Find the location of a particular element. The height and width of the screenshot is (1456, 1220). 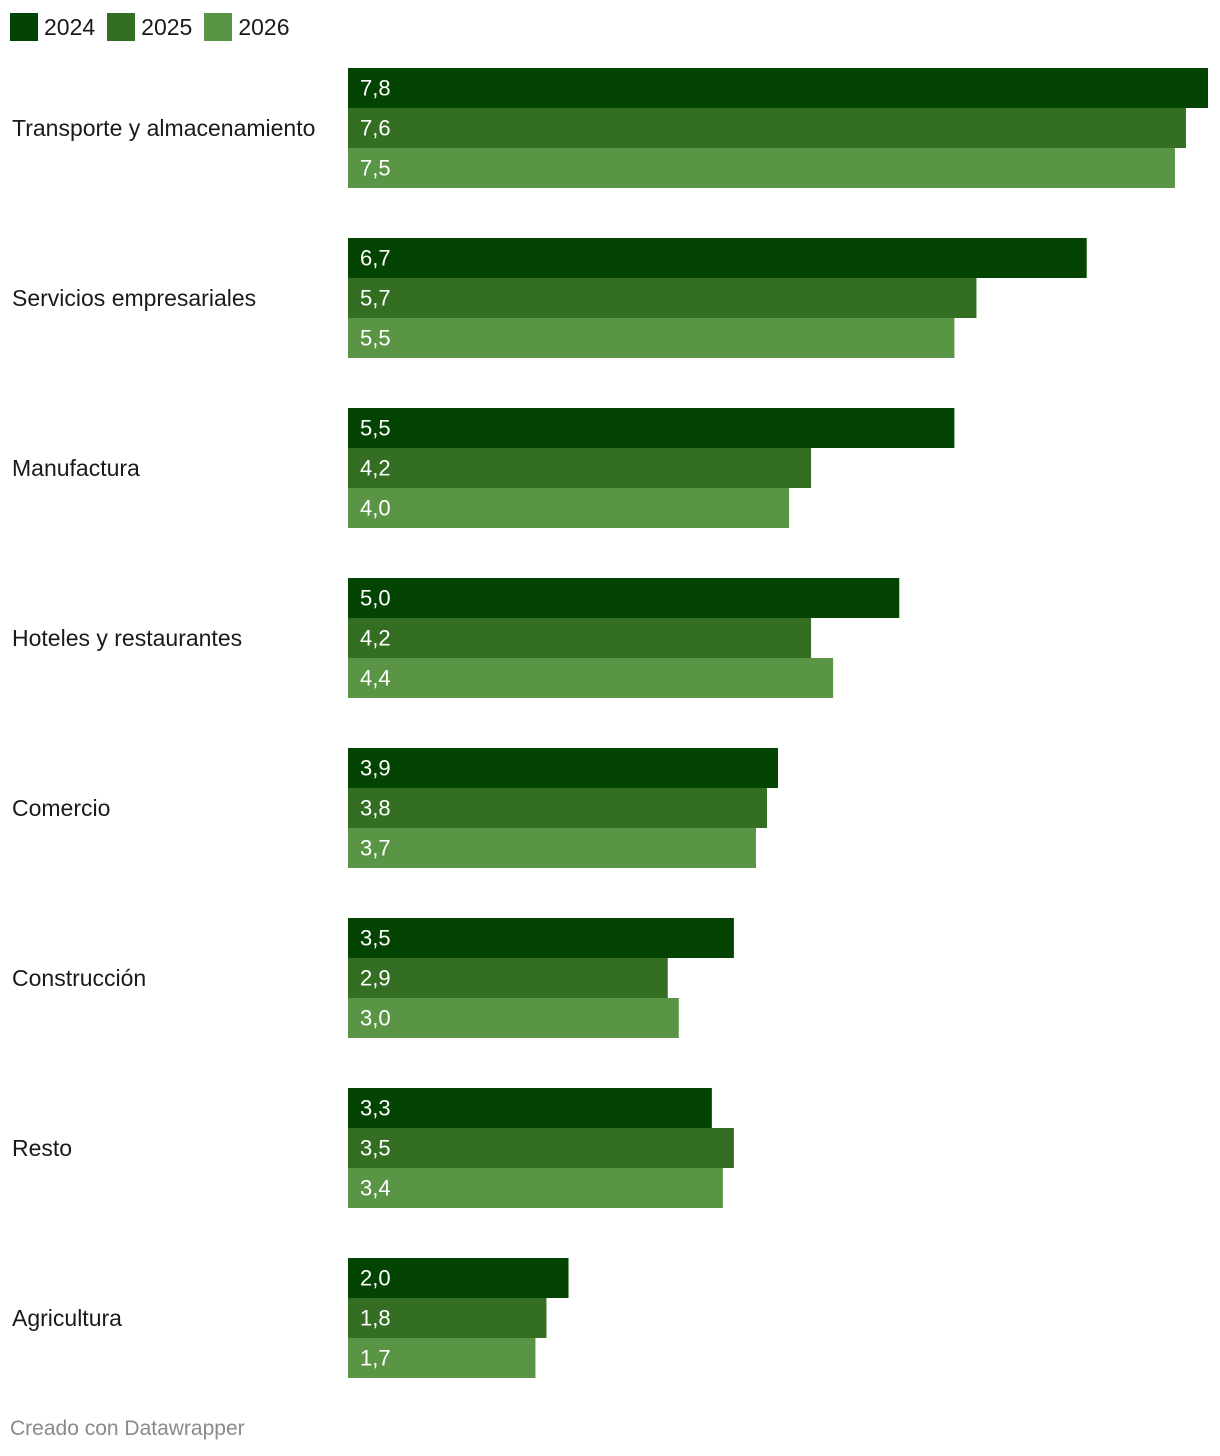

bar-value-label: 7,5 is located at coordinates (375, 168).